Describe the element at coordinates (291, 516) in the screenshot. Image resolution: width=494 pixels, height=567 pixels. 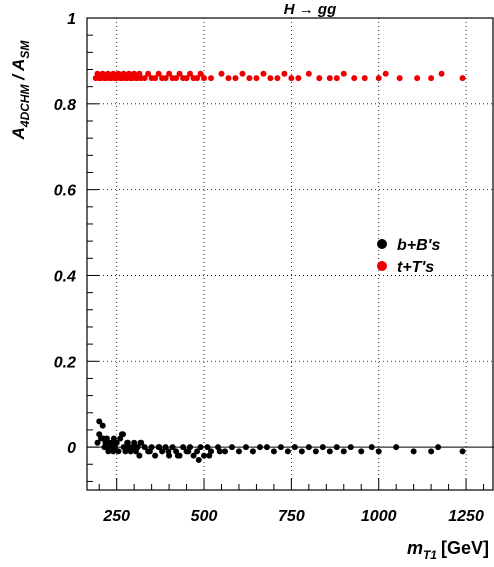
I see `x-tick-label: 750` at that location.